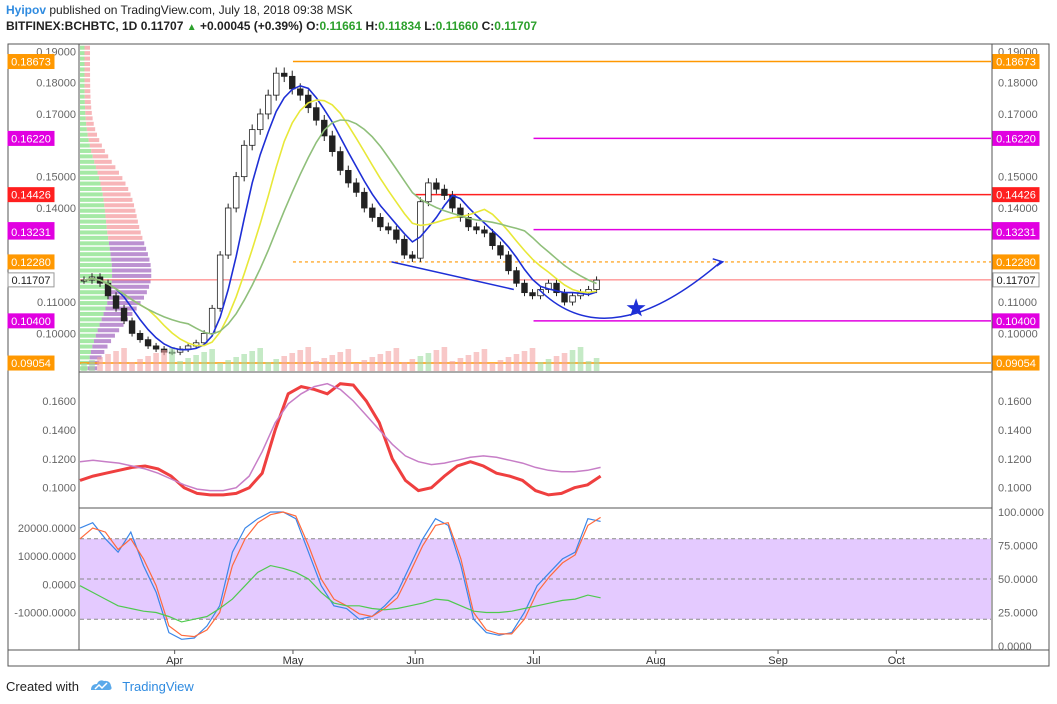  Describe the element at coordinates (191, 27) in the screenshot. I see `up-arrow-icon: ▲` at that location.